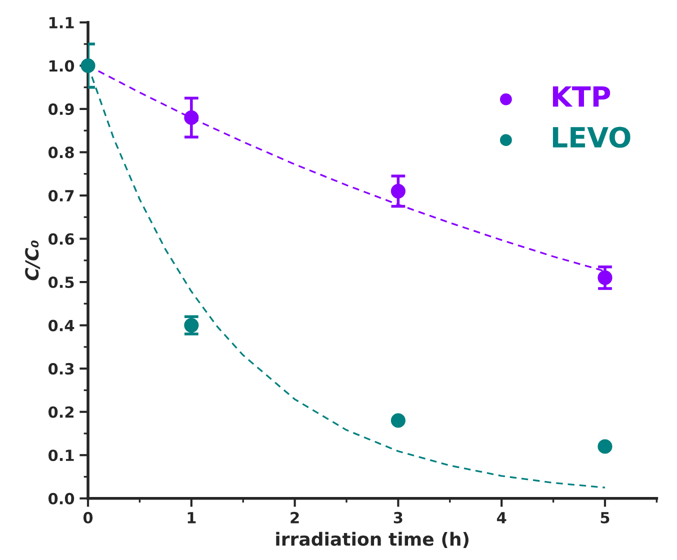 The width and height of the screenshot is (677, 560). I want to click on x-tick-label: 4, so click(501, 518).